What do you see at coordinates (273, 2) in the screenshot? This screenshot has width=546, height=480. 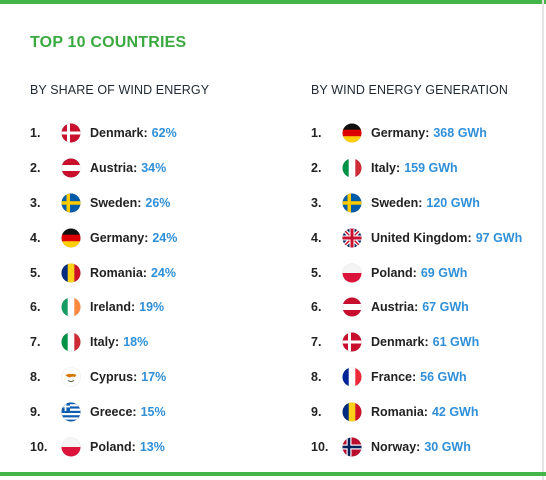 I see `top-accent-bar` at bounding box center [273, 2].